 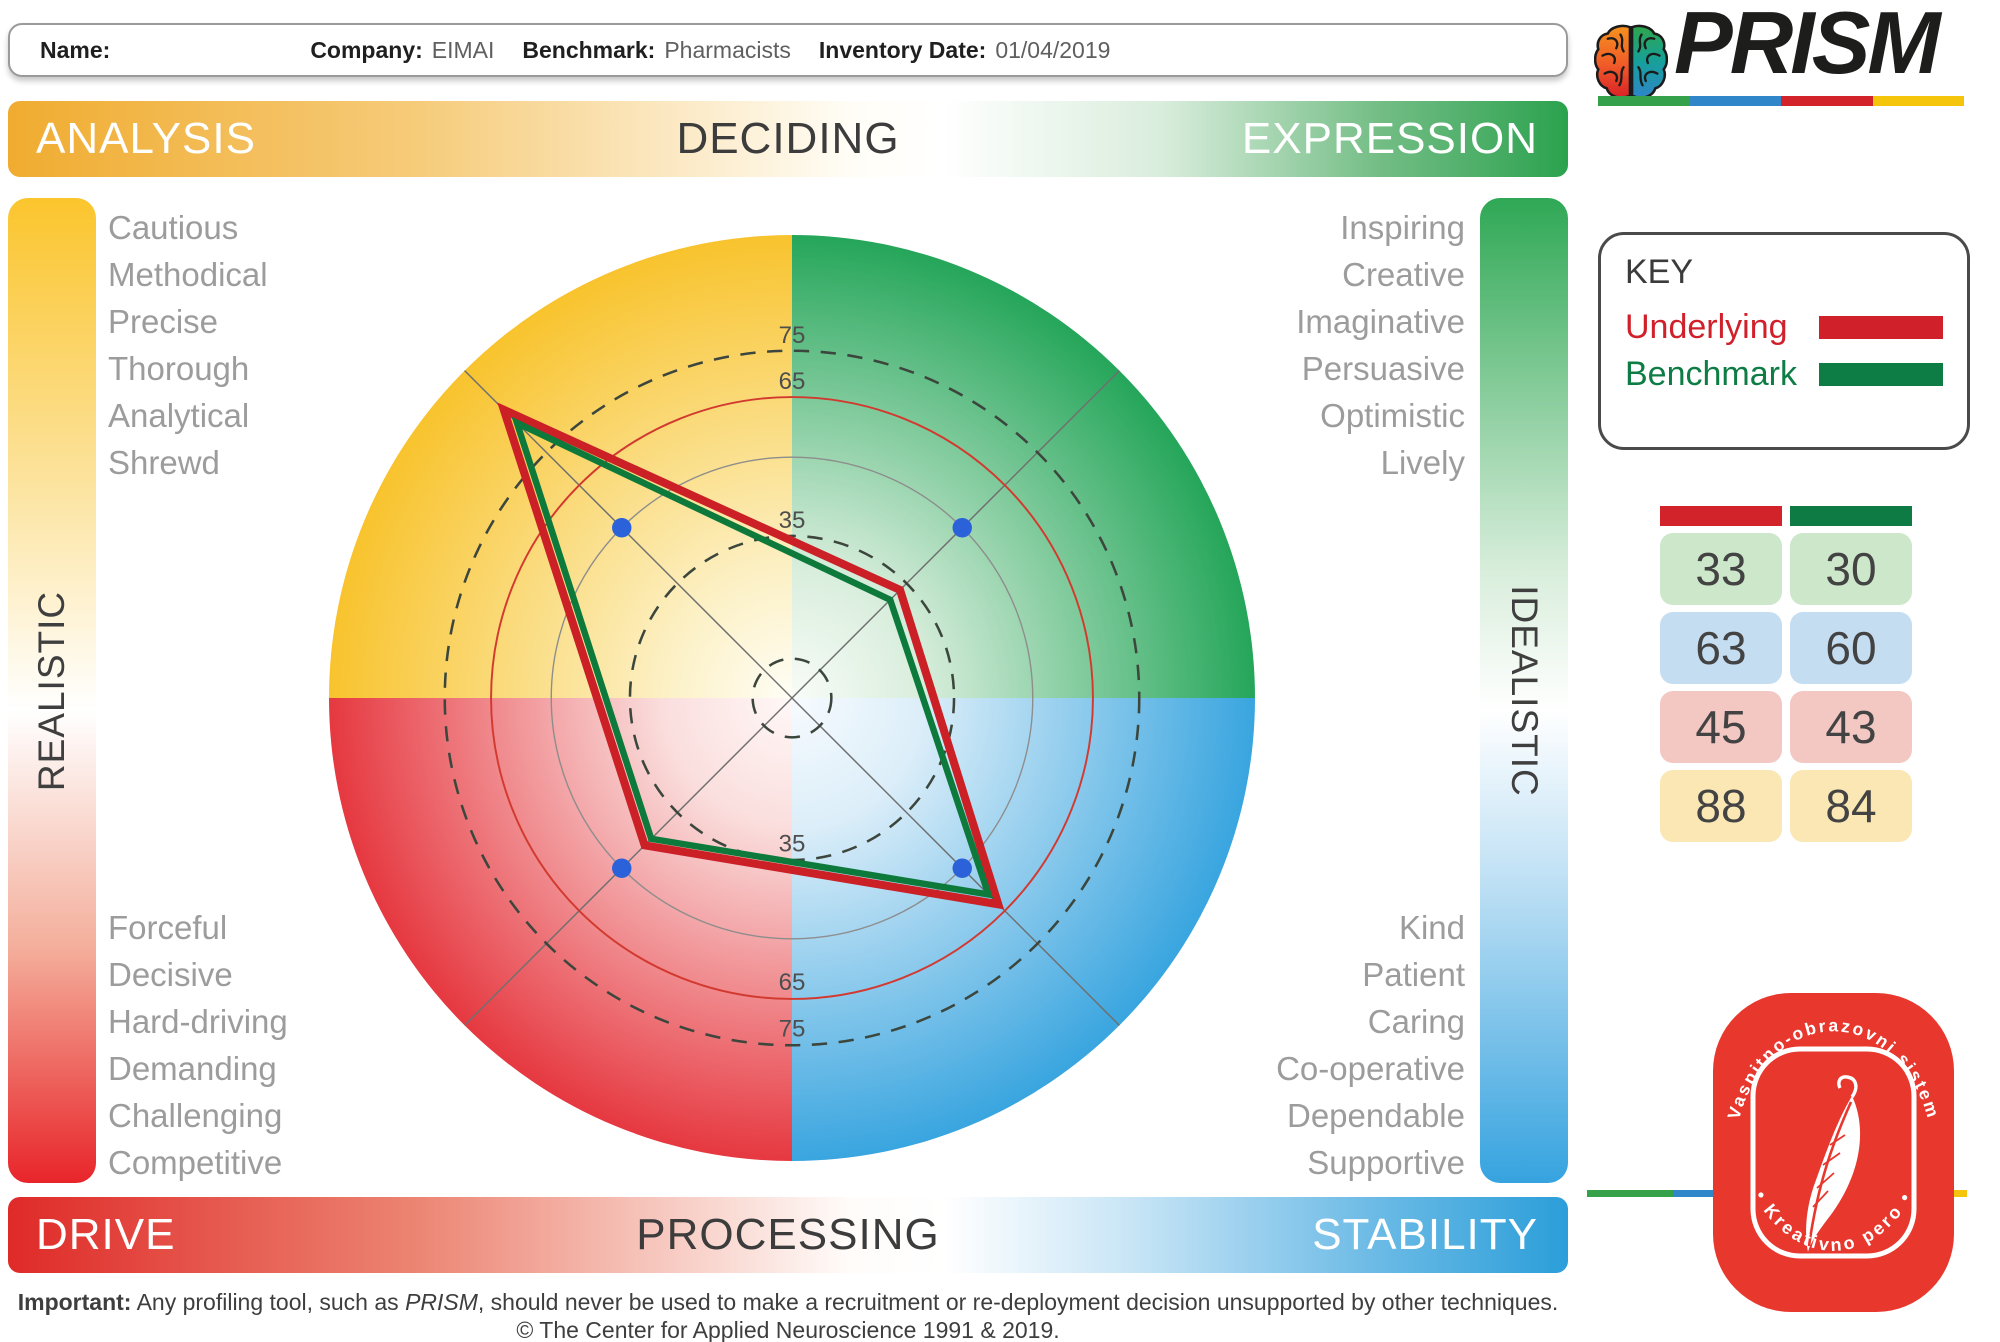 I want to click on word-item: Competitive, so click(x=195, y=1162).